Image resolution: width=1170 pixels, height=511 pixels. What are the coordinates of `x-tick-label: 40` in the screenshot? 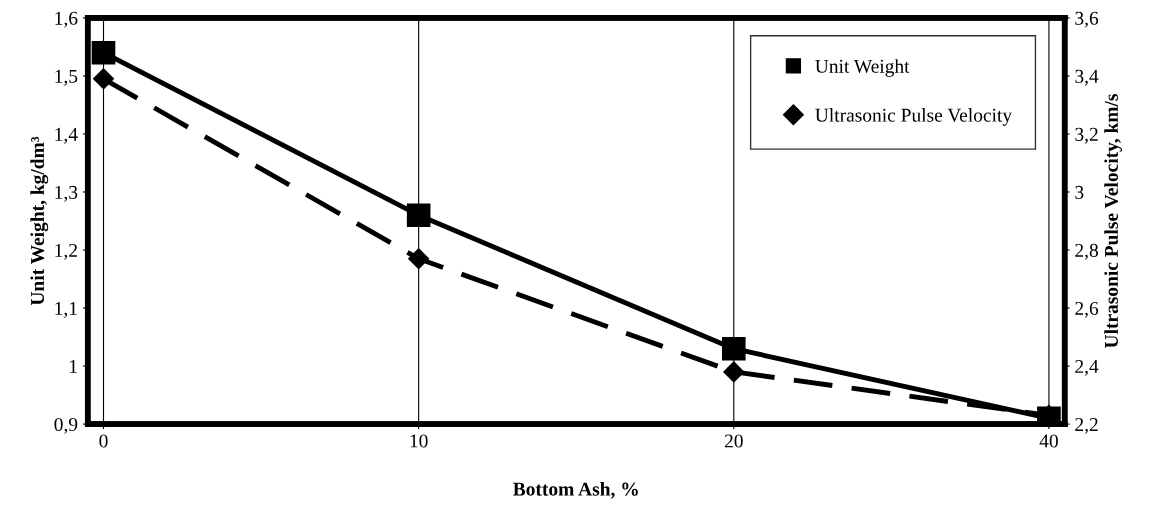 It's located at (1048, 441).